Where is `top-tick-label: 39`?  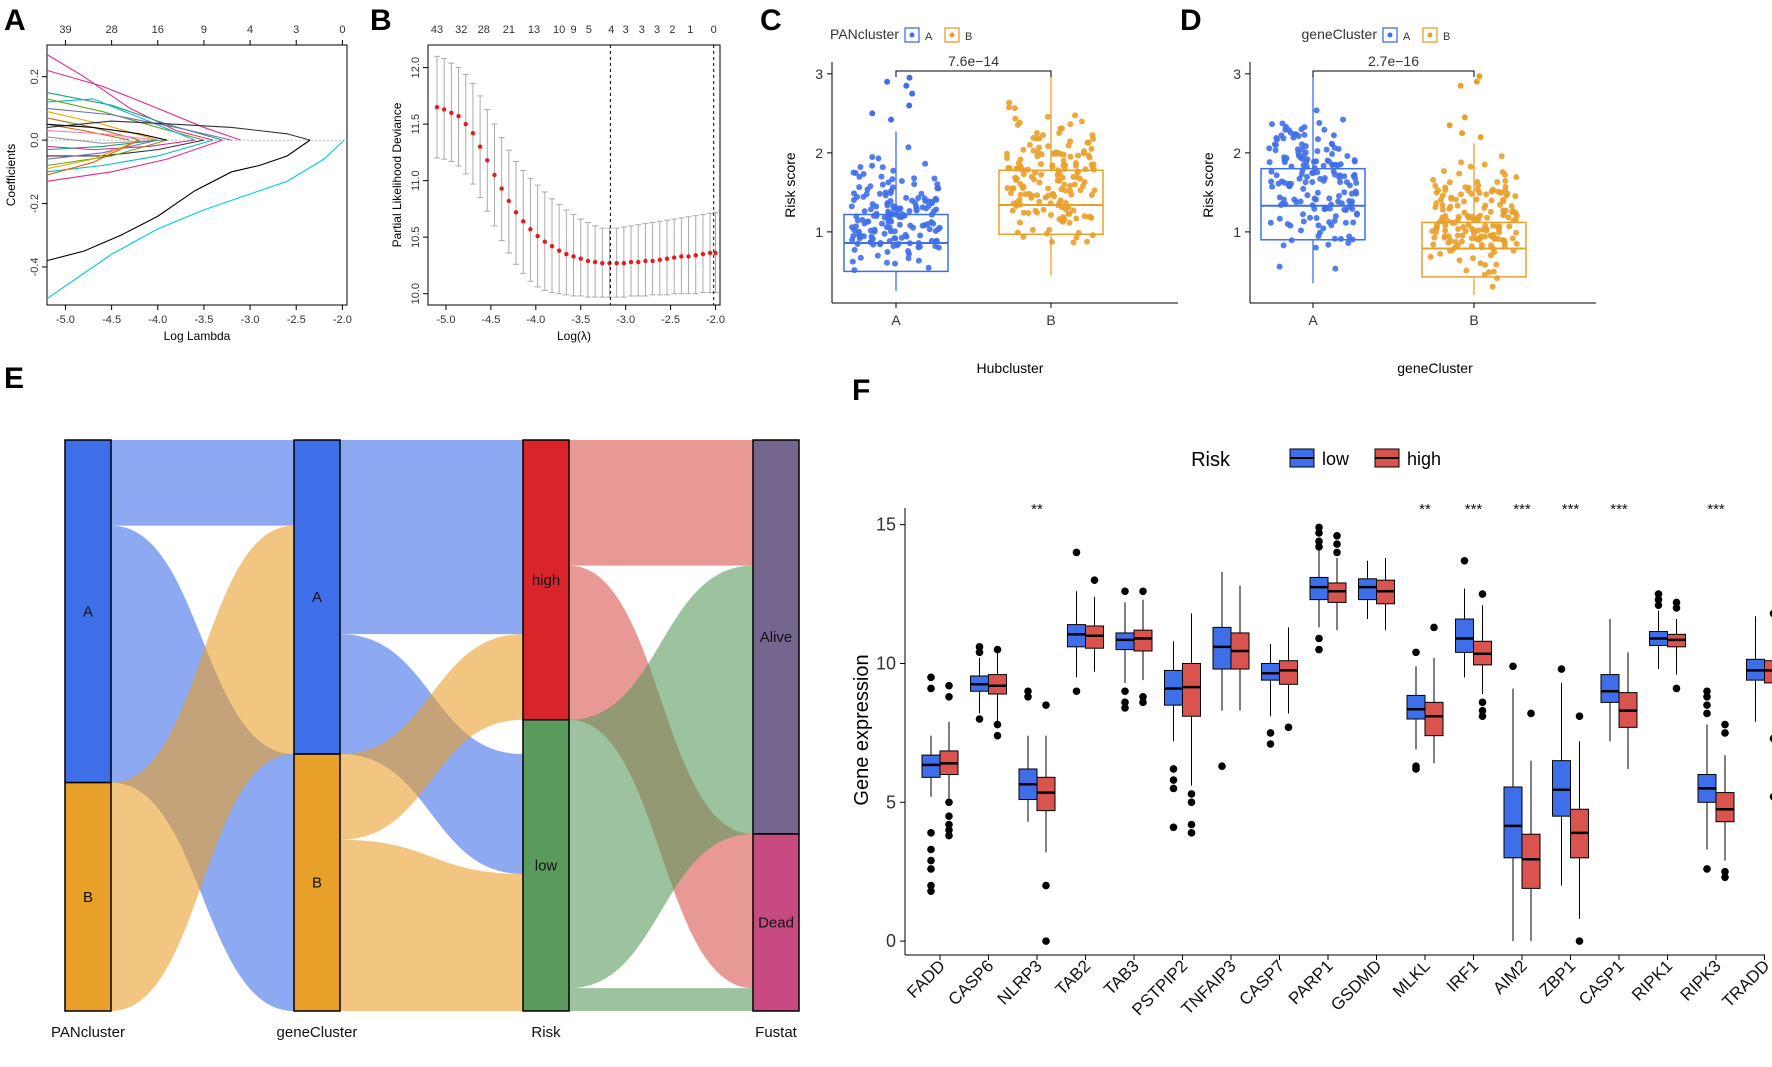
top-tick-label: 39 is located at coordinates (65, 30).